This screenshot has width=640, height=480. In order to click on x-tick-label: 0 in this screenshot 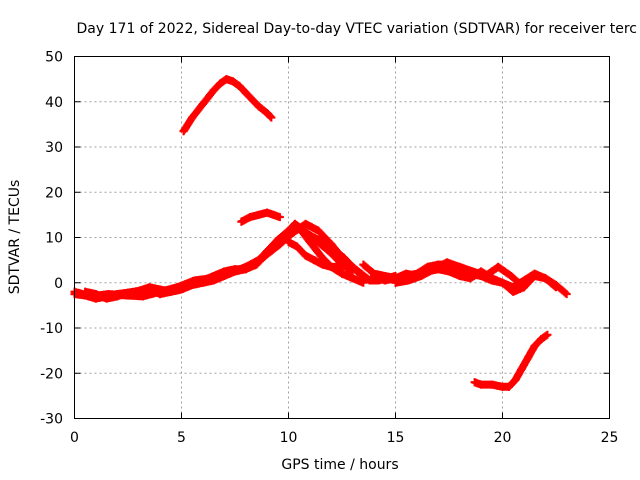, I will do `click(74, 438)`.